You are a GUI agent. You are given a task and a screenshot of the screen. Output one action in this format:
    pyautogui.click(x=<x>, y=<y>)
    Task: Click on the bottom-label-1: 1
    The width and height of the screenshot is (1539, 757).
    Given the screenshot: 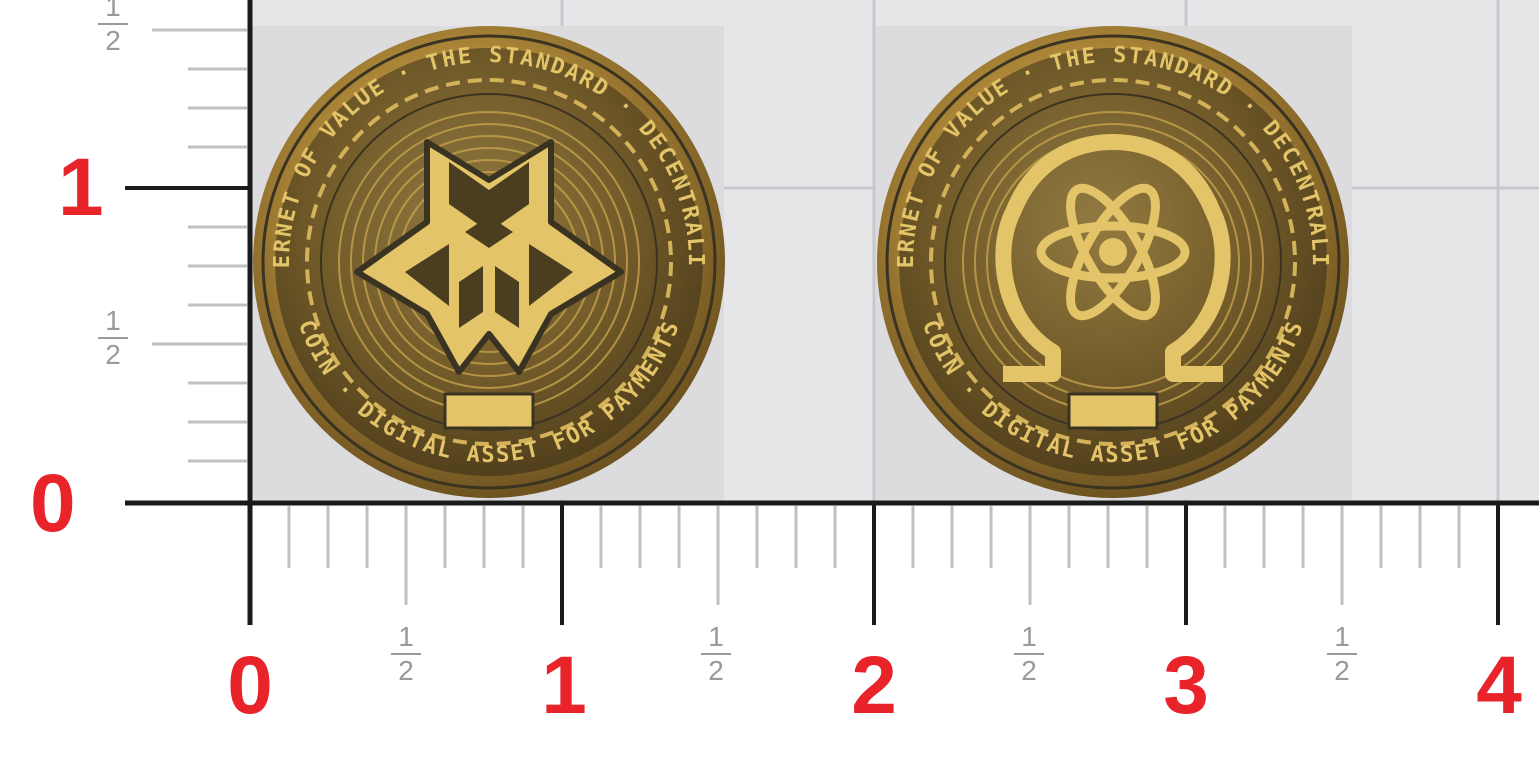 What is the action you would take?
    pyautogui.click(x=564, y=685)
    